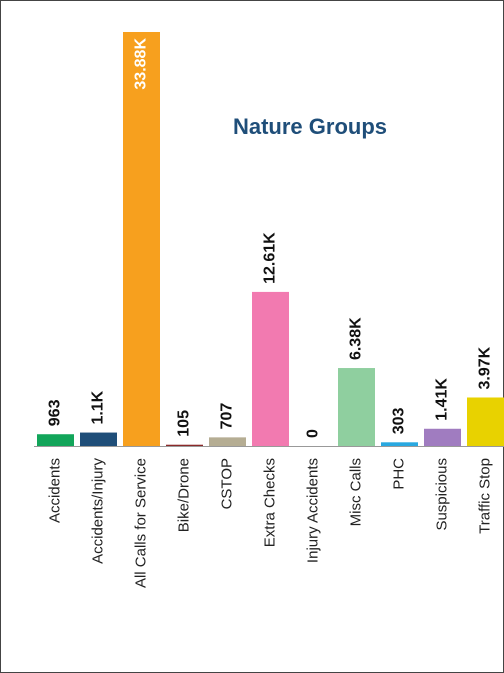 This screenshot has width=504, height=673. Describe the element at coordinates (54, 490) in the screenshot. I see `x-tick-label: Accidents` at that location.